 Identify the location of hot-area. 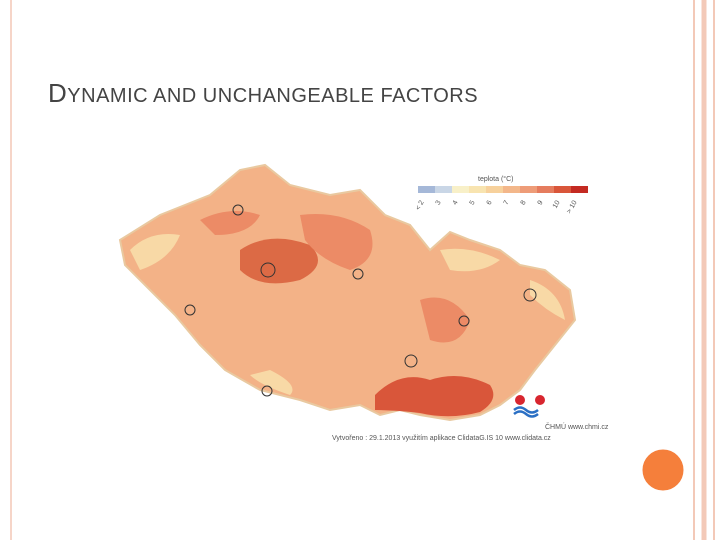
(434, 396).